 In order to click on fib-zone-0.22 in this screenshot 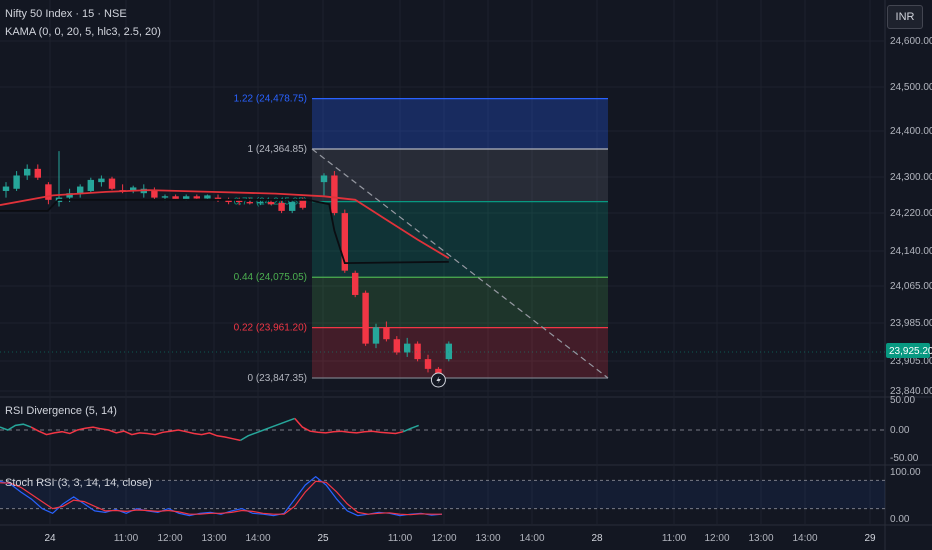, I will do `click(460, 352)`.